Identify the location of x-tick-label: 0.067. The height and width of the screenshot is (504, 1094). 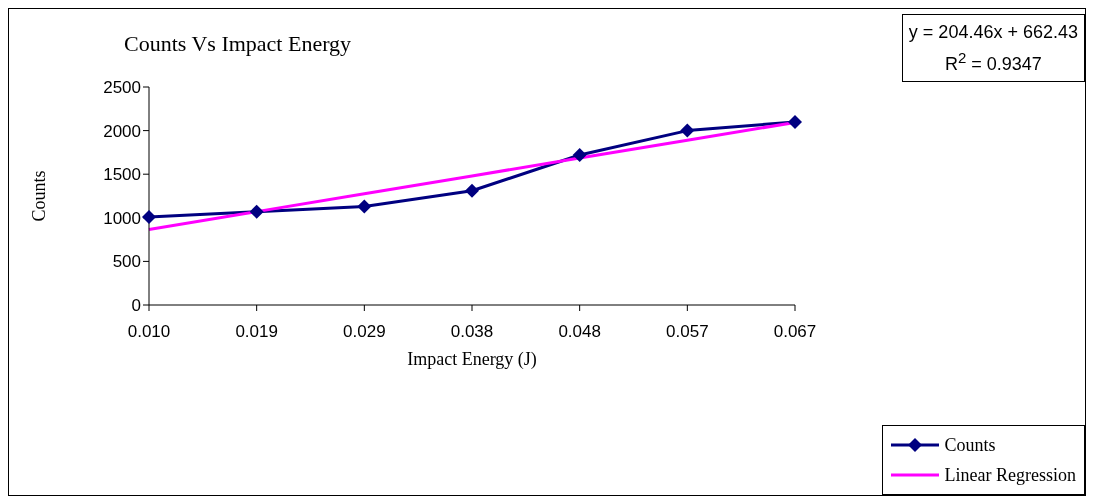
(795, 332).